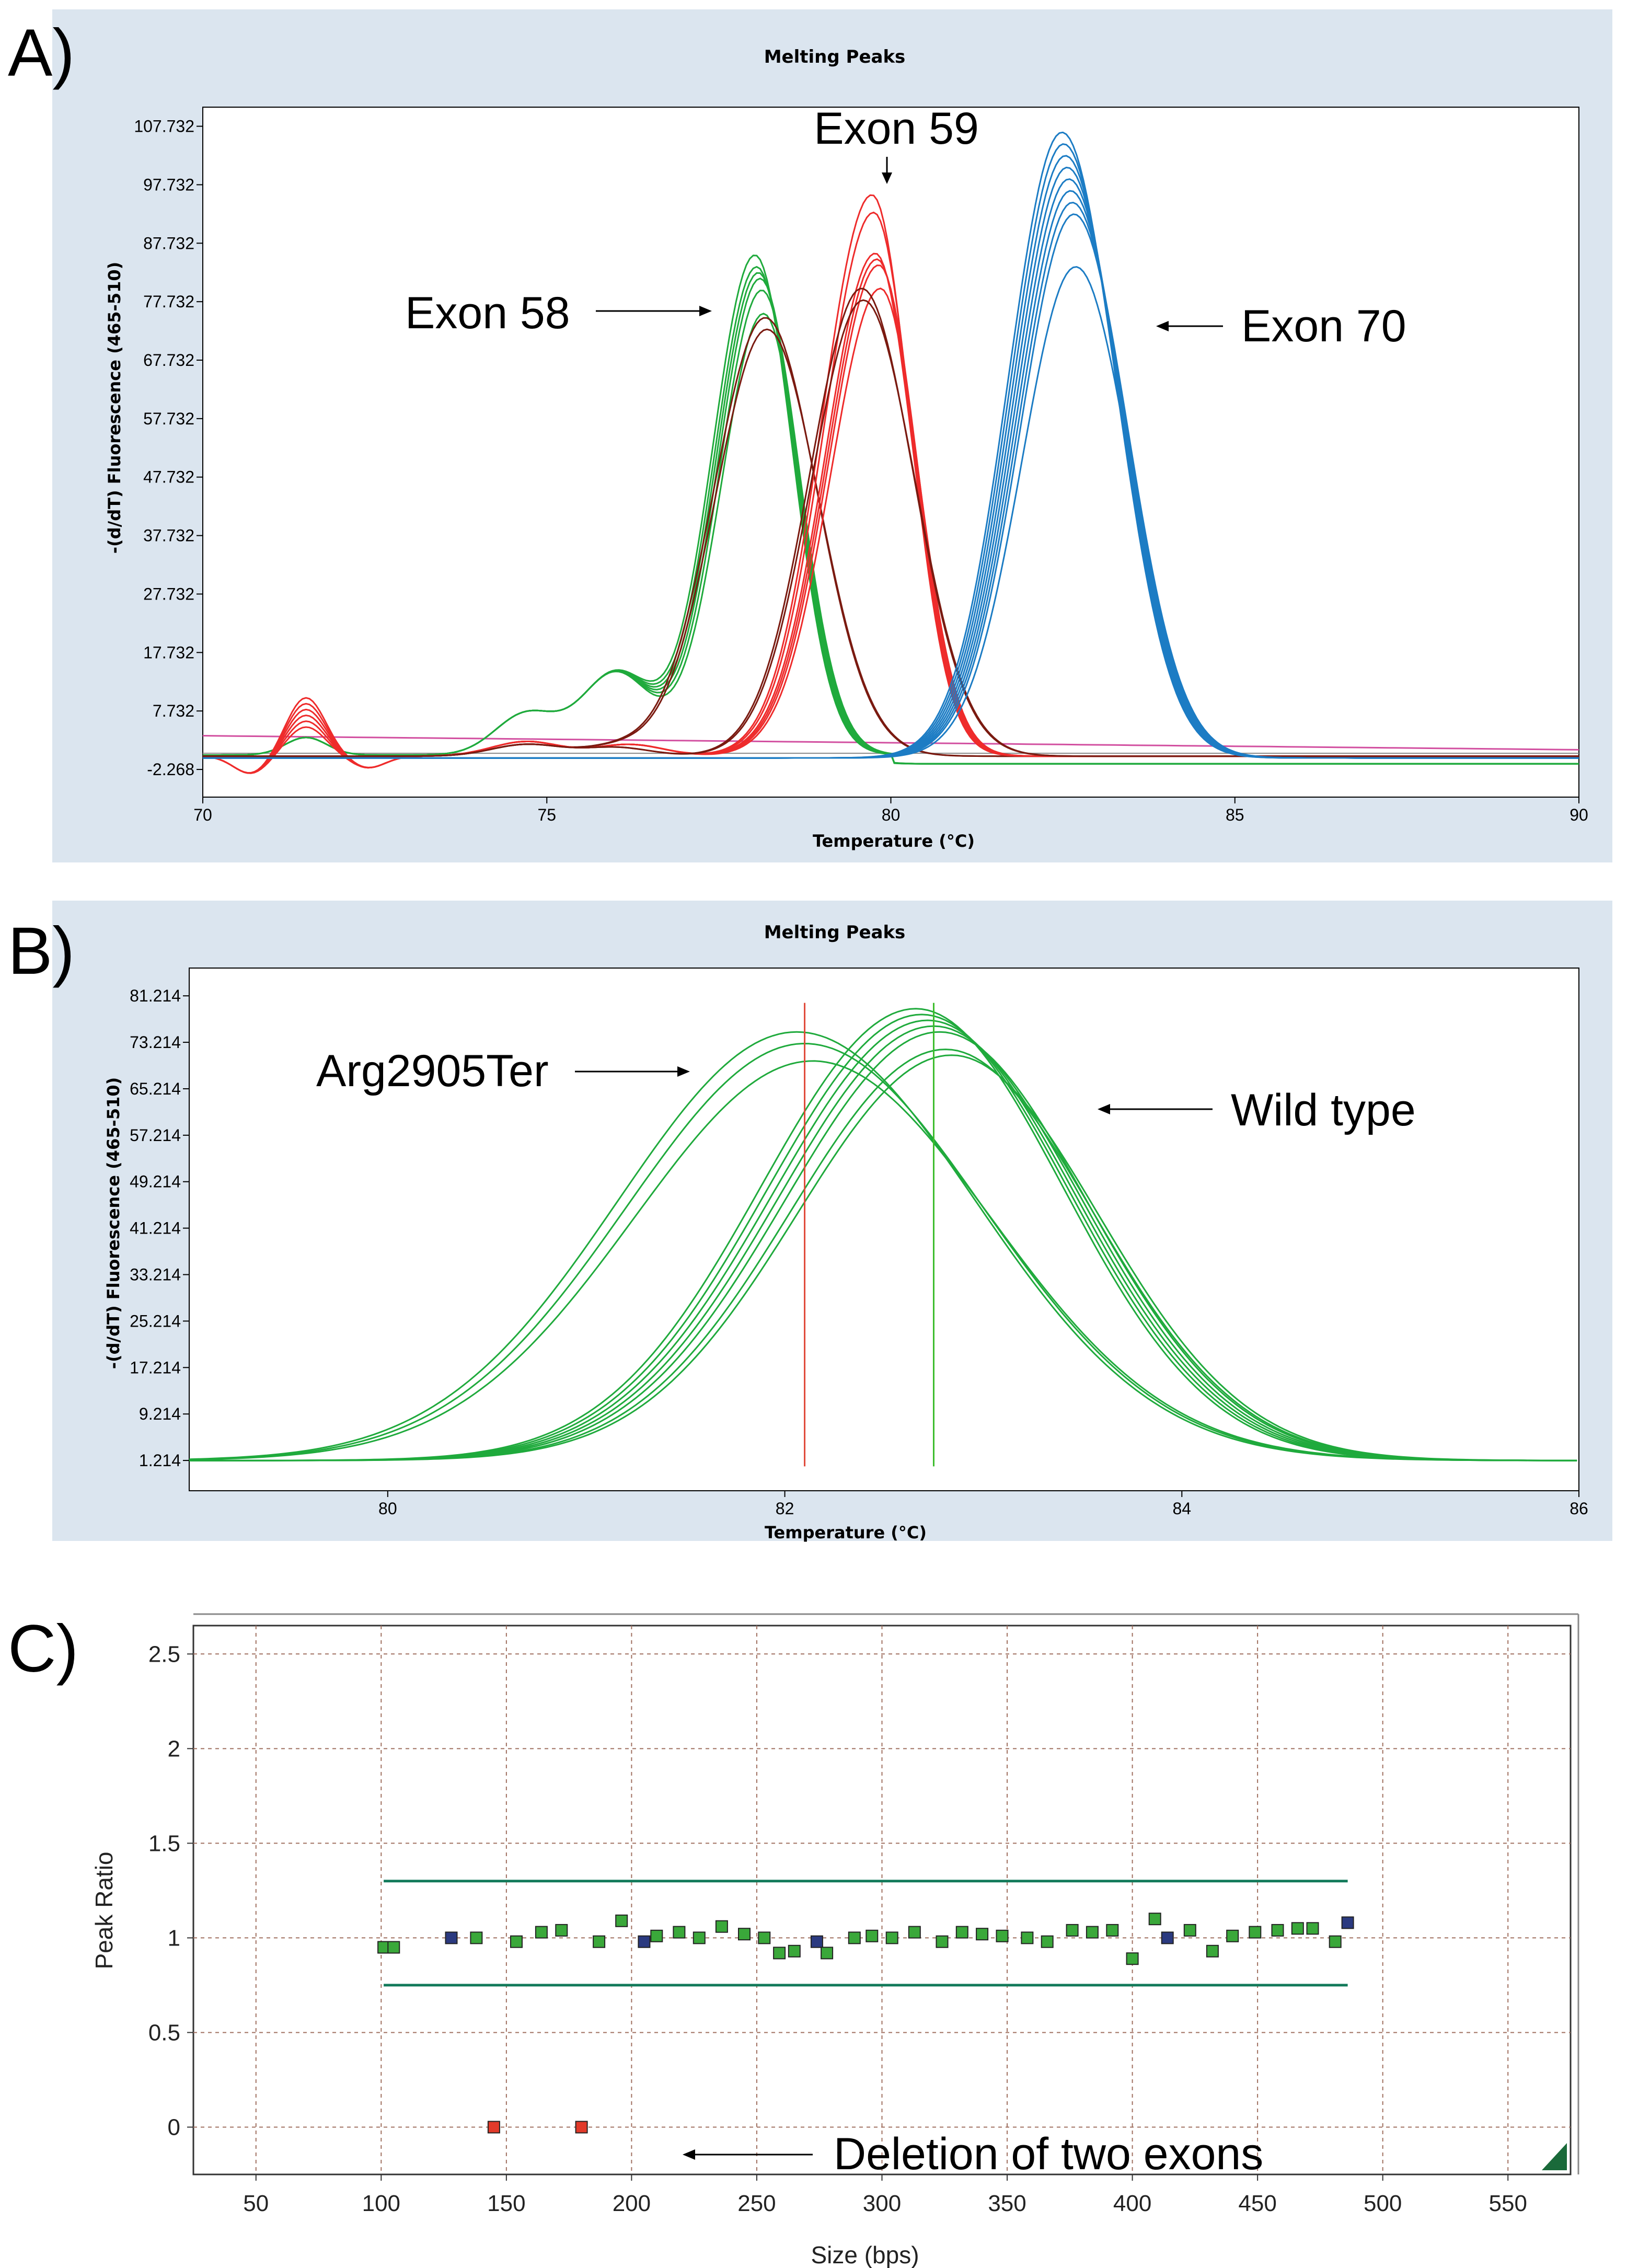 This screenshot has width=1627, height=2268. Describe the element at coordinates (1383, 2203) in the screenshot. I see `panel-c-x-tick-label: 500` at that location.